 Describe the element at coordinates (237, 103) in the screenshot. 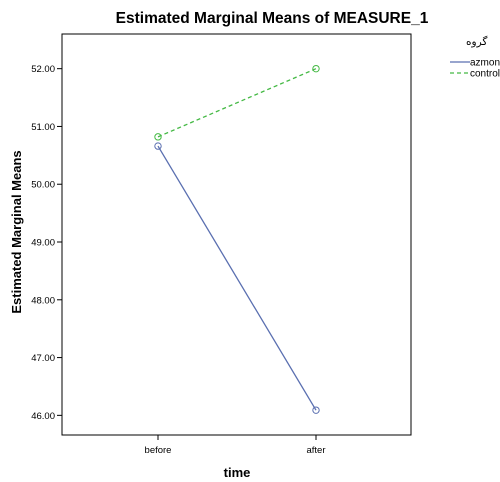

I see `series-line-control` at that location.